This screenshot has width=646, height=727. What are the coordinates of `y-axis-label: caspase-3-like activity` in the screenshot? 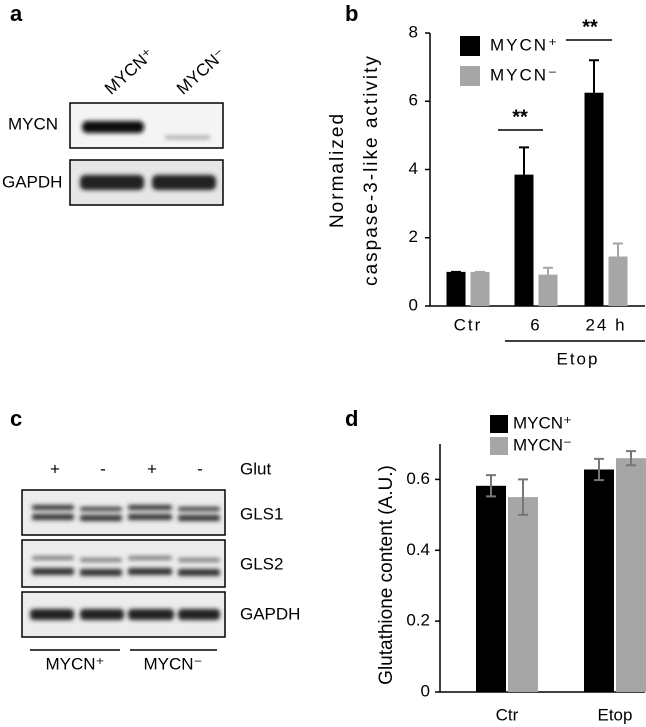 It's located at (371, 170).